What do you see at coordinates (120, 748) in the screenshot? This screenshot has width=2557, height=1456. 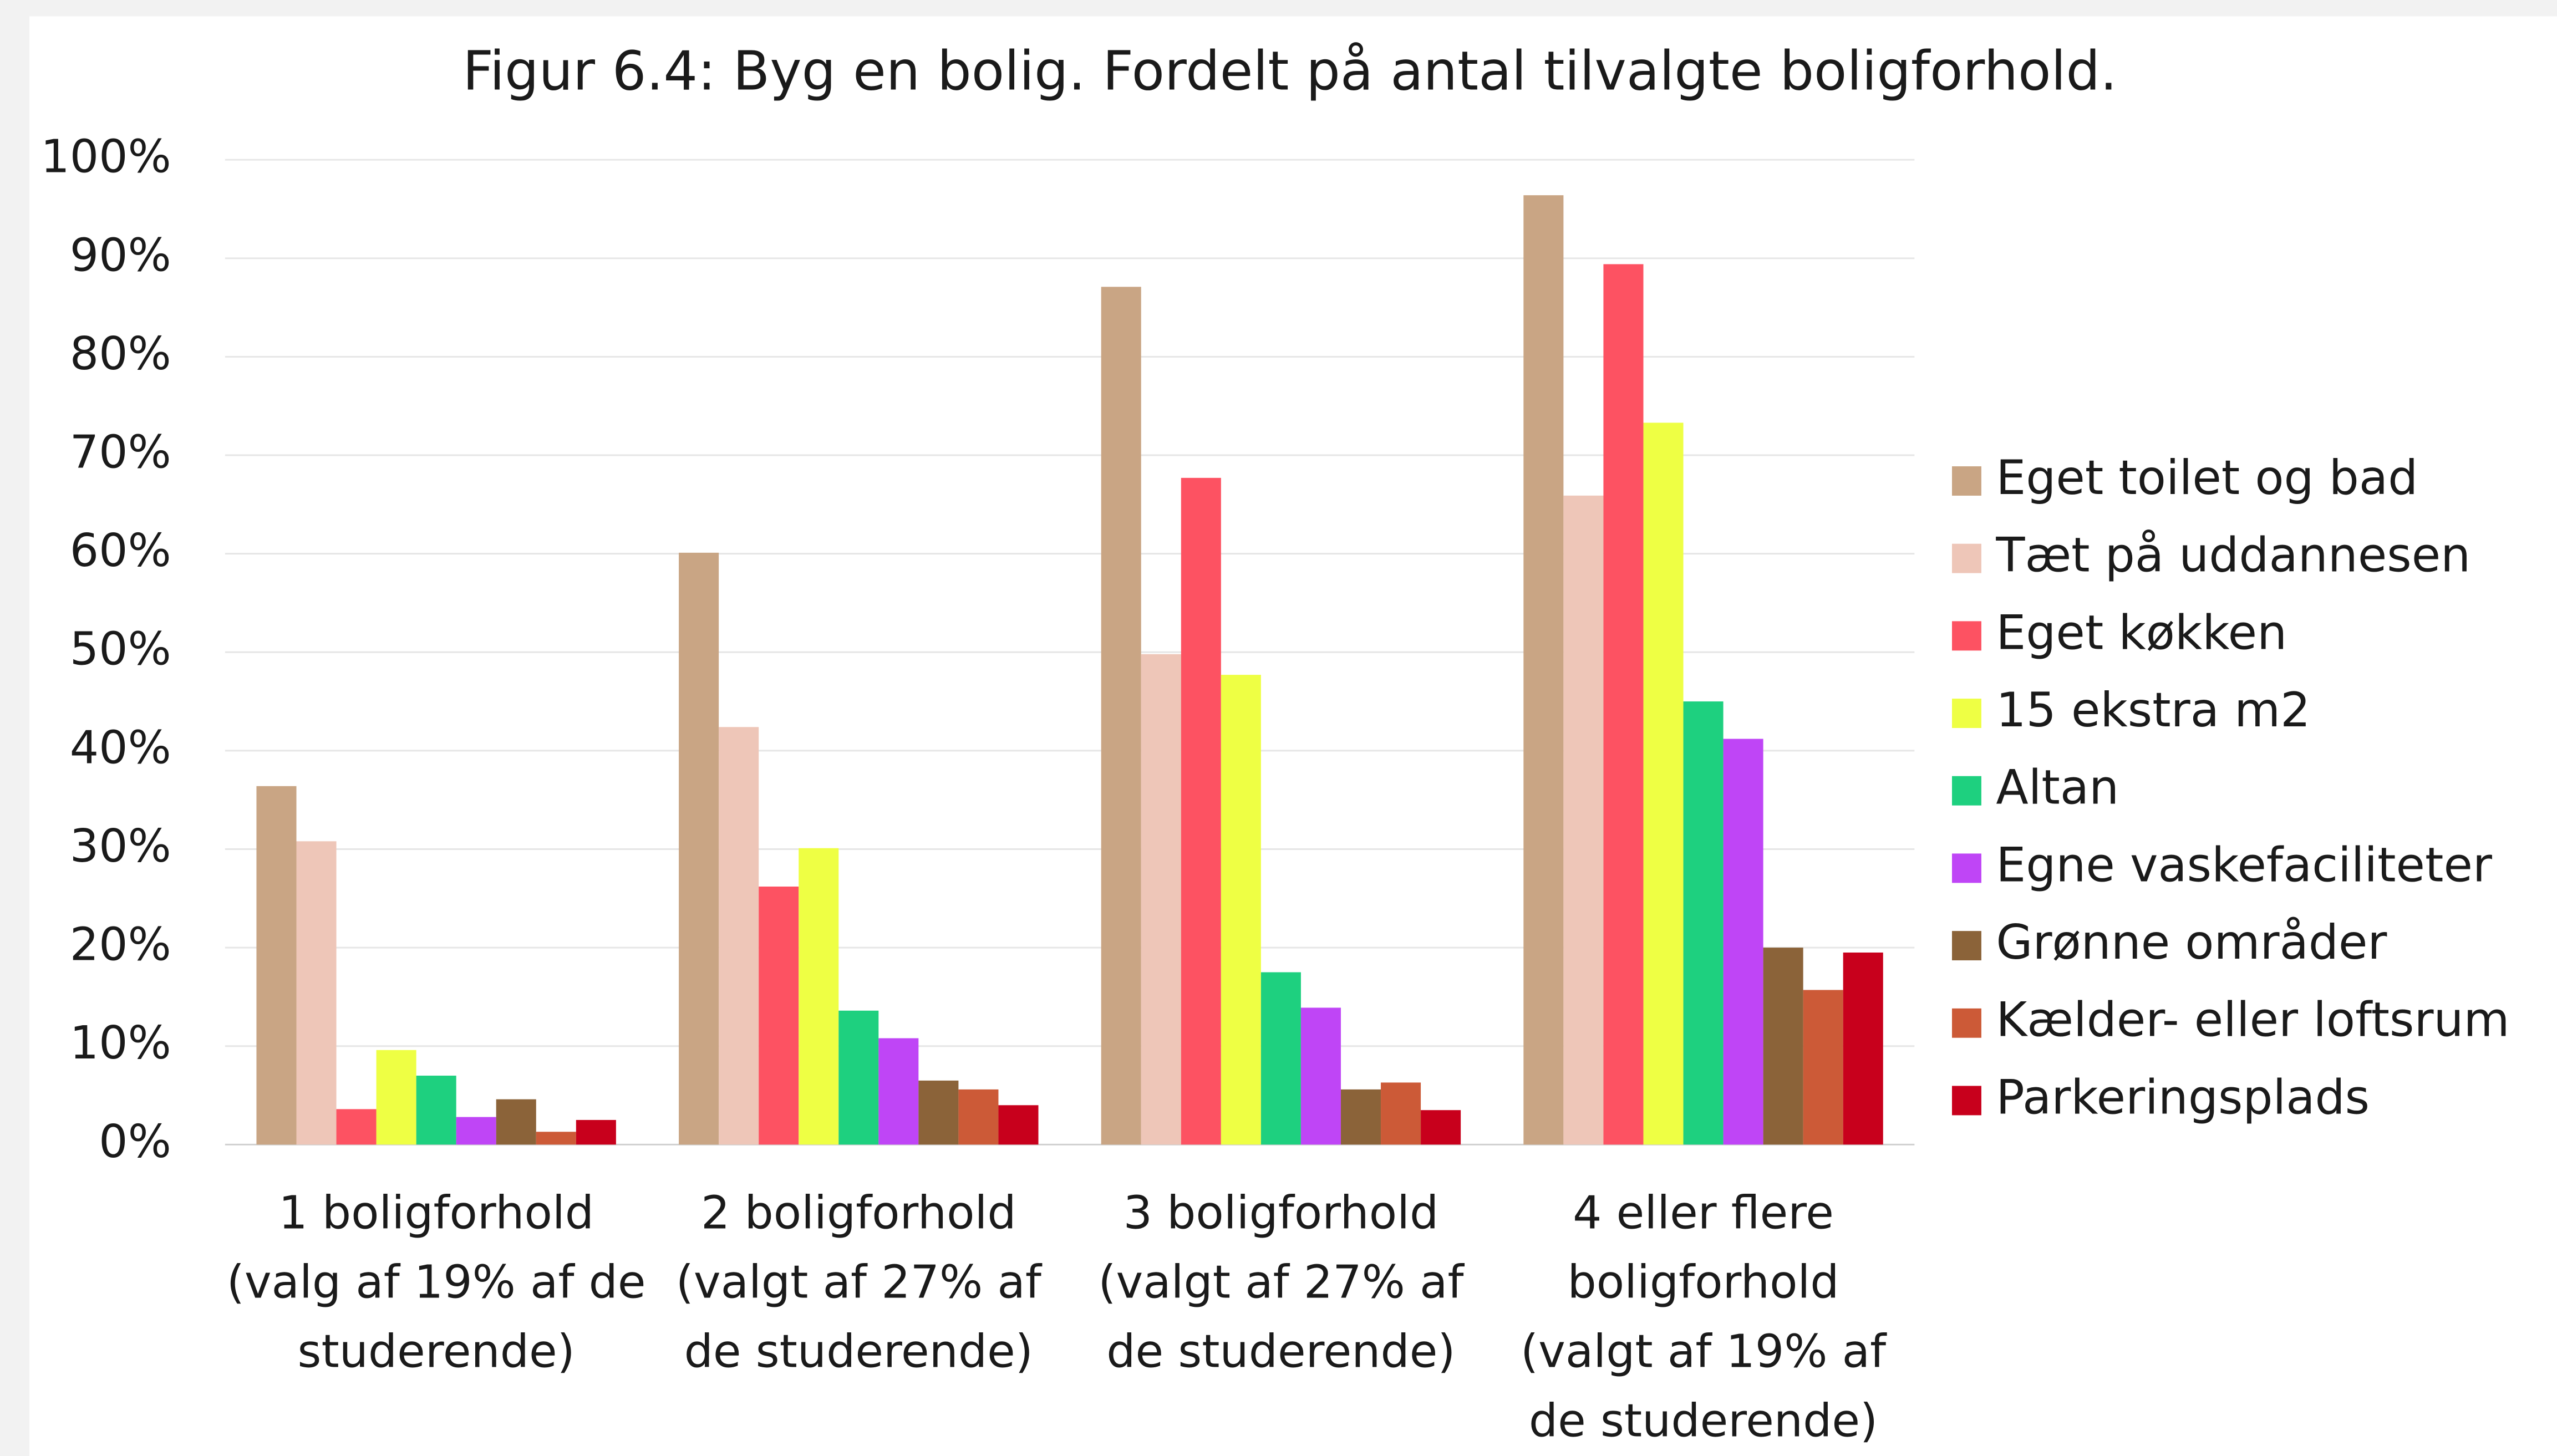 I see `y-tick-label: 40%` at bounding box center [120, 748].